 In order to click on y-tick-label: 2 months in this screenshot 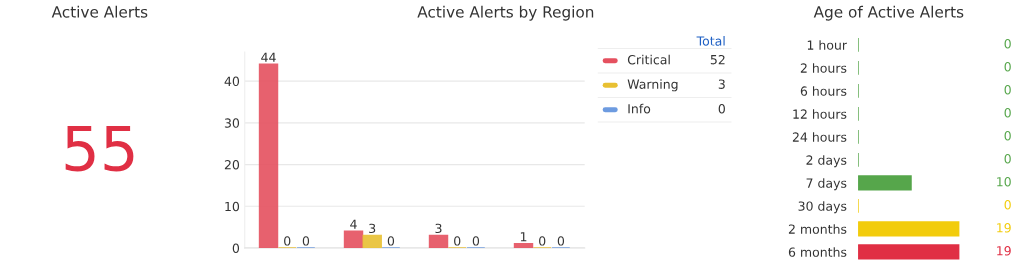, I will do `click(817, 229)`.